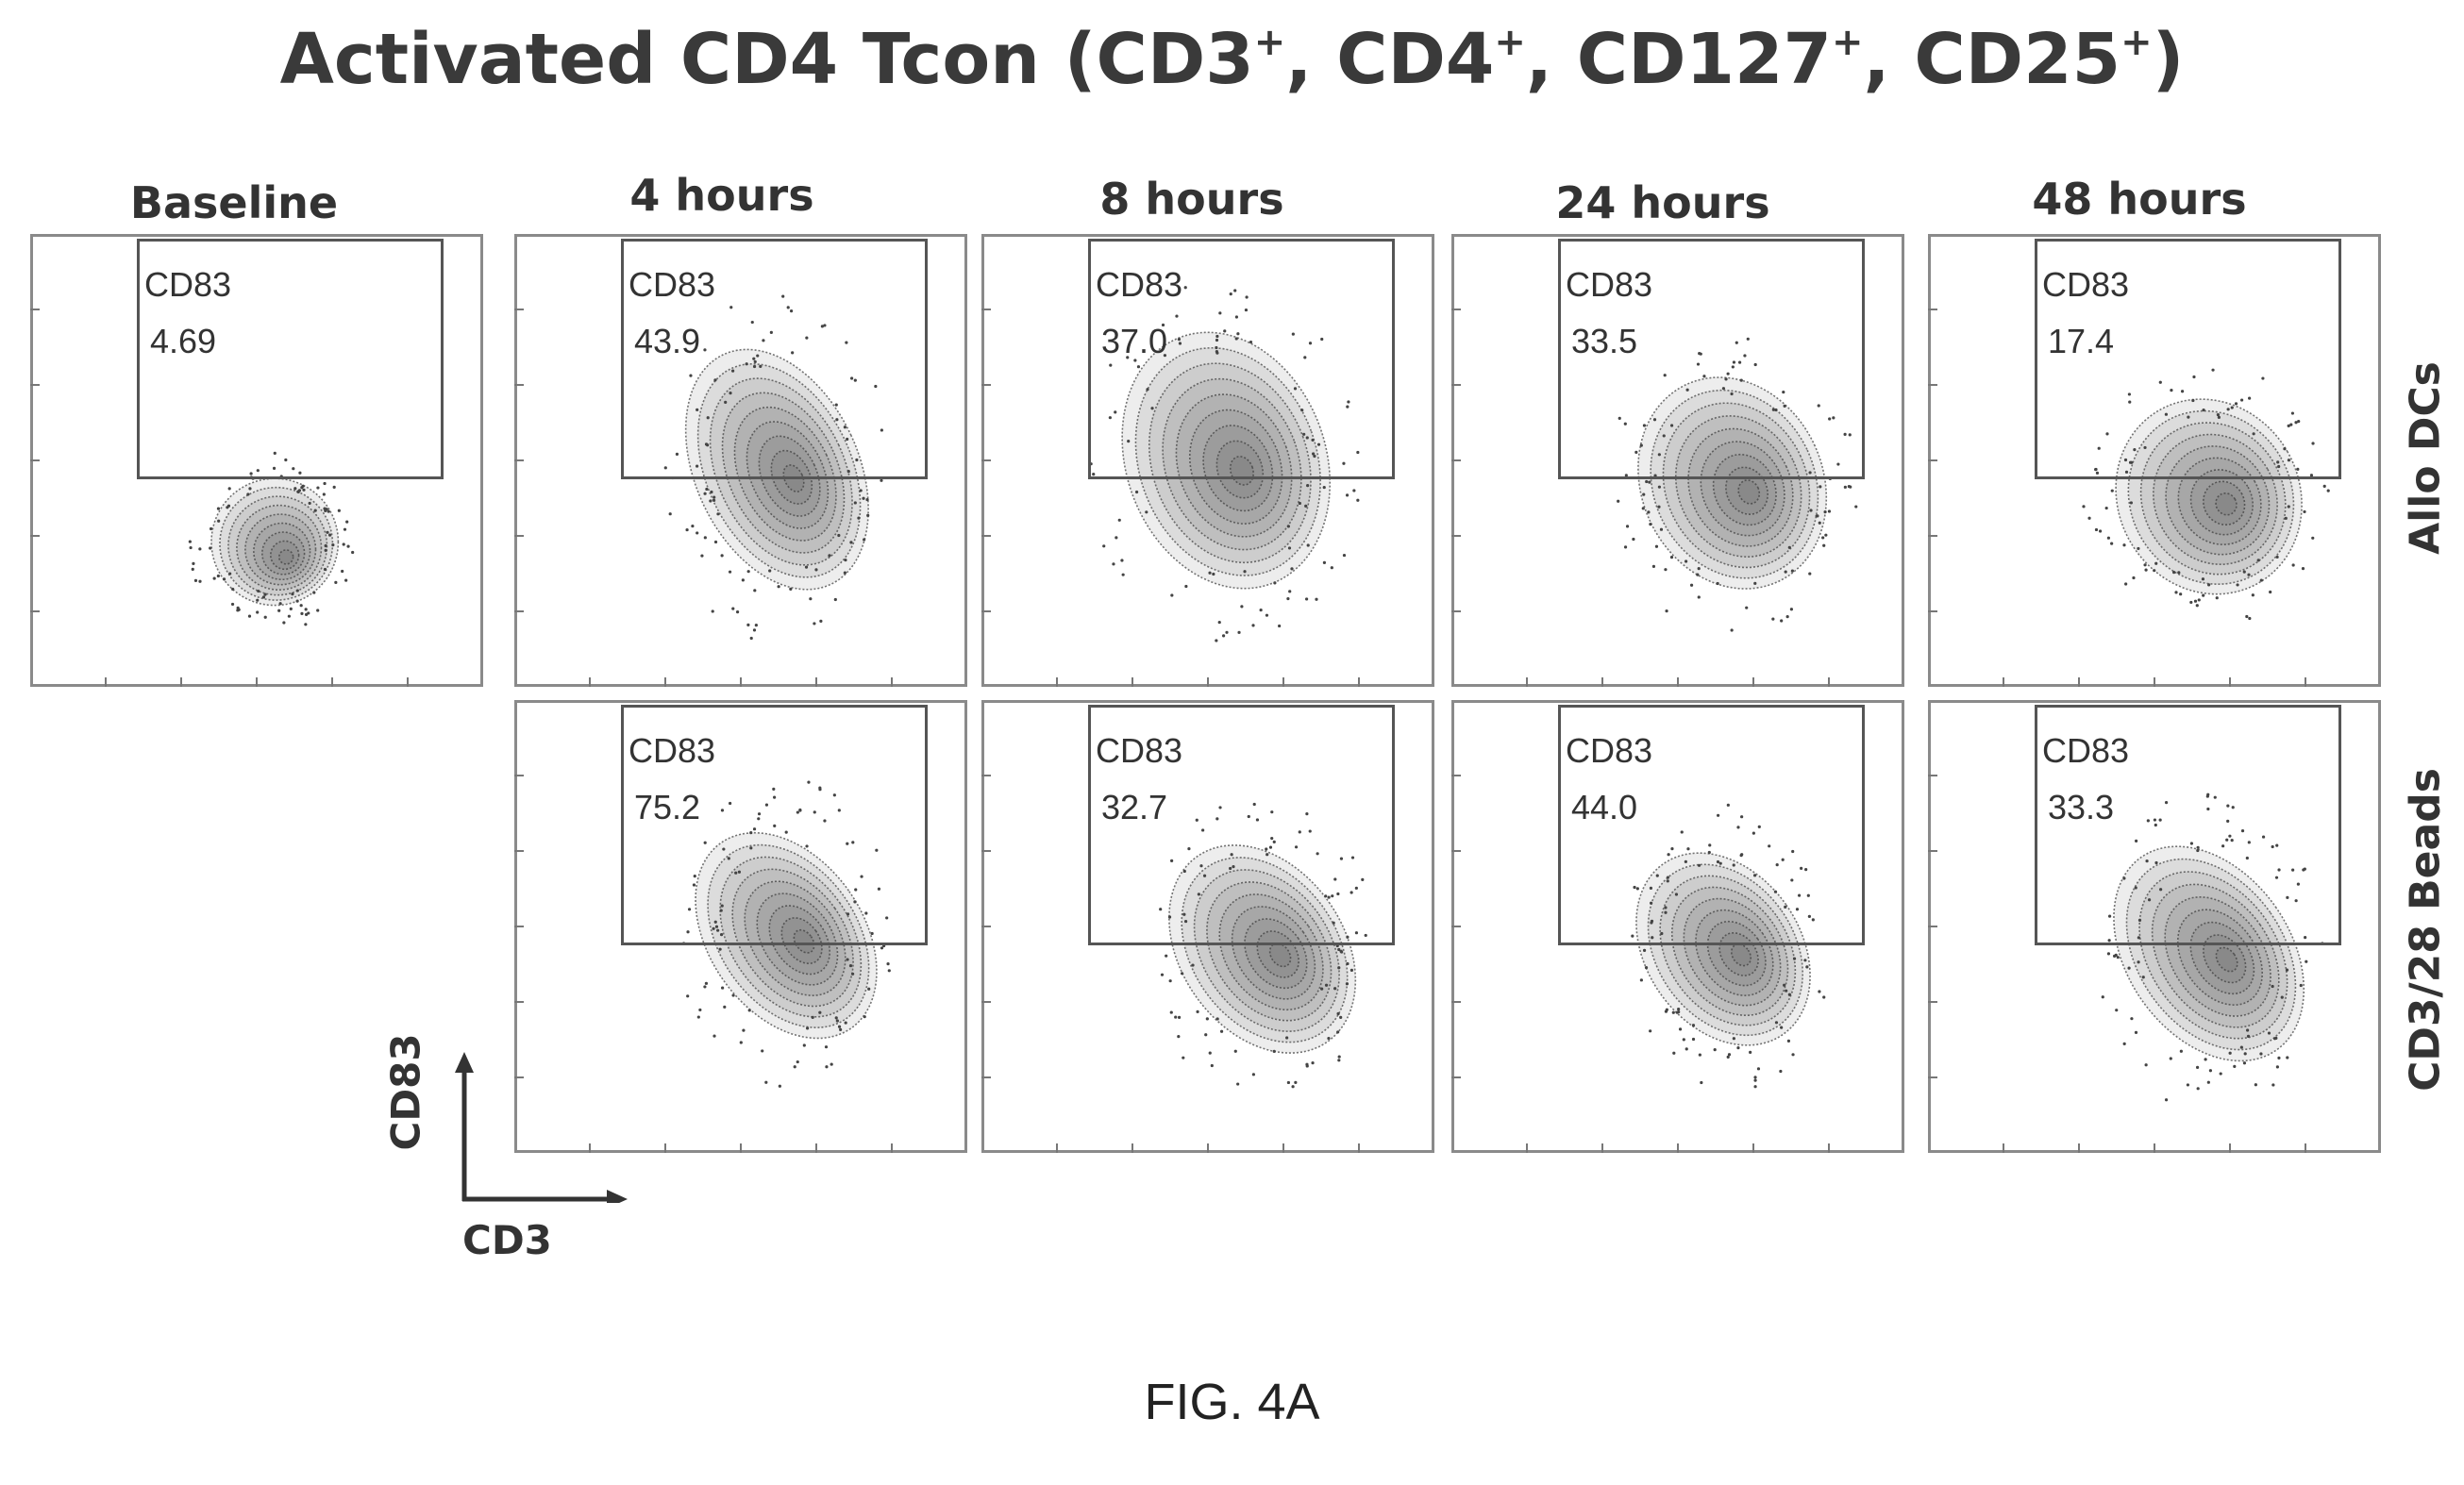 The height and width of the screenshot is (1485, 2464). What do you see at coordinates (2081, 807) in the screenshot?
I see `gate-percentage: 33.3` at bounding box center [2081, 807].